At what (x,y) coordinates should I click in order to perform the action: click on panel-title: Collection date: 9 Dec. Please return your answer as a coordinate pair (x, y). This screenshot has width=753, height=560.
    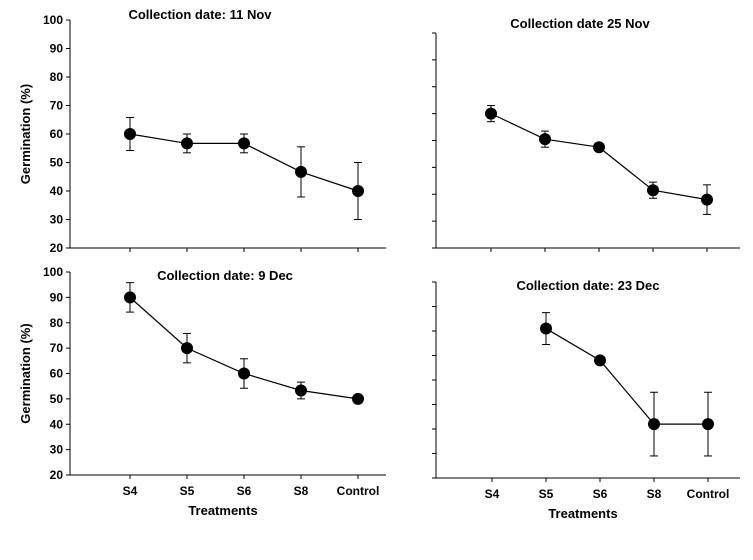
    Looking at the image, I should click on (225, 275).